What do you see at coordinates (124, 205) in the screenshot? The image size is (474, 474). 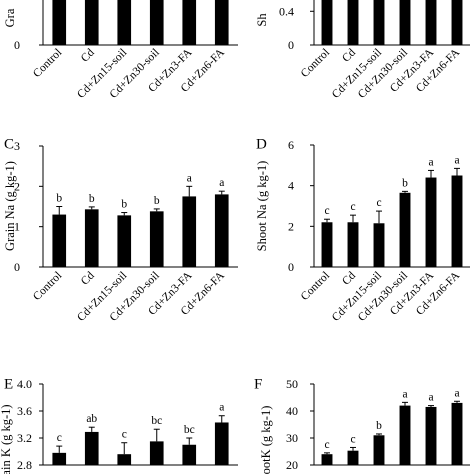 I see `significance-letter-3-3: b` at bounding box center [124, 205].